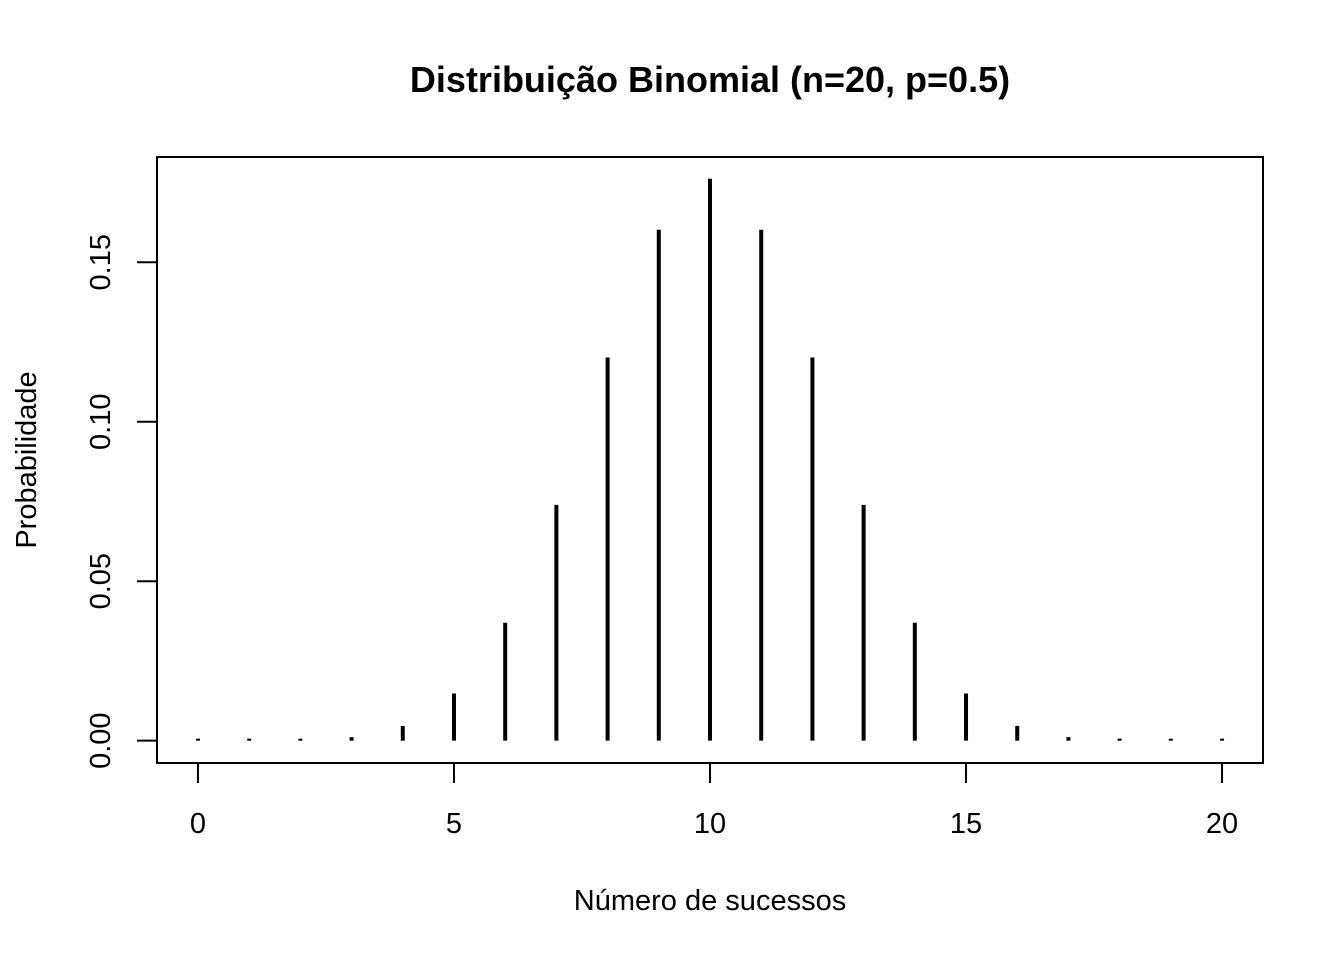  What do you see at coordinates (101, 262) in the screenshot?
I see `y-tick-label: 0.15` at bounding box center [101, 262].